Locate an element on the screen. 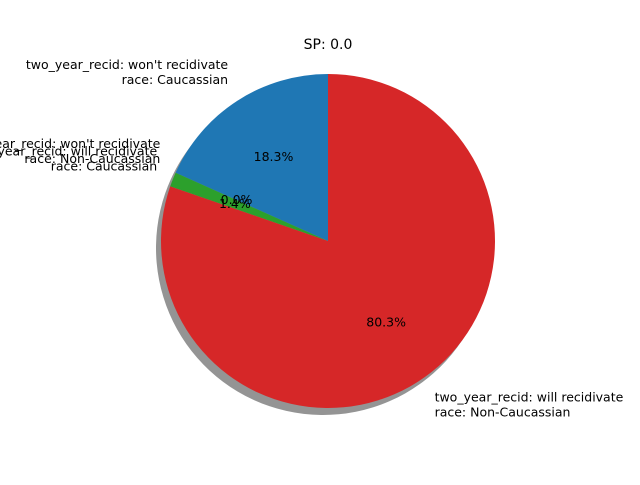  slice-percent-two-year-recid-won-t-recidivate-race-non-caucassian: 0.0% is located at coordinates (237, 199).